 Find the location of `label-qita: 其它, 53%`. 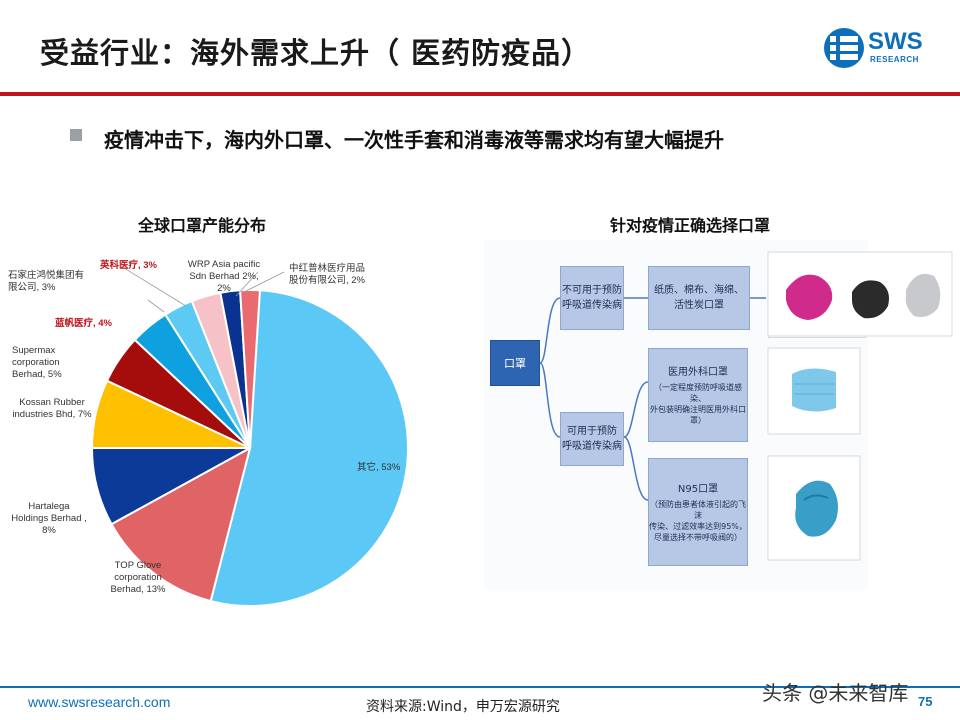

label-qita: 其它, 53% is located at coordinates (379, 467).